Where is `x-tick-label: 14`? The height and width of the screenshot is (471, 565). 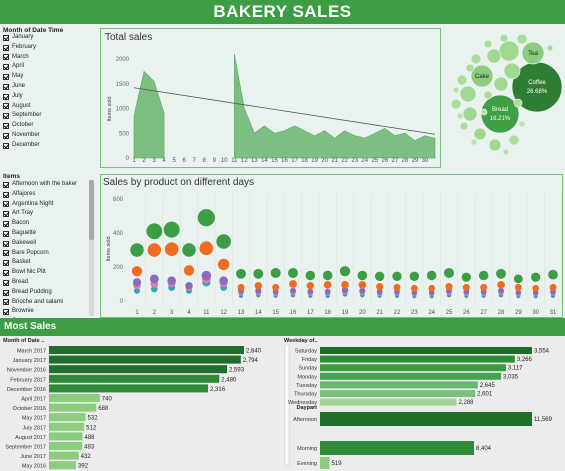
x-tick-label: 14 is located at coordinates (258, 313).